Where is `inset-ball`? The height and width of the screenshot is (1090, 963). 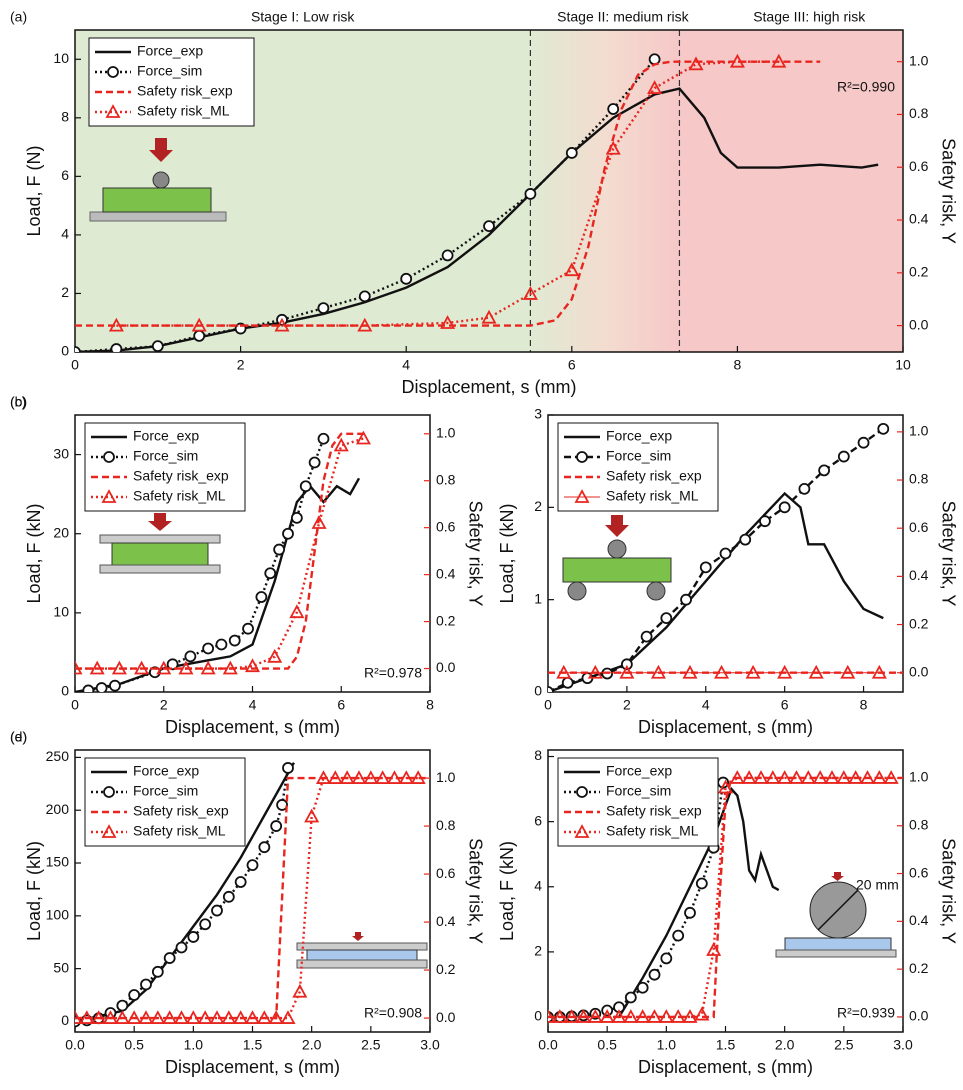 inset-ball is located at coordinates (617, 549).